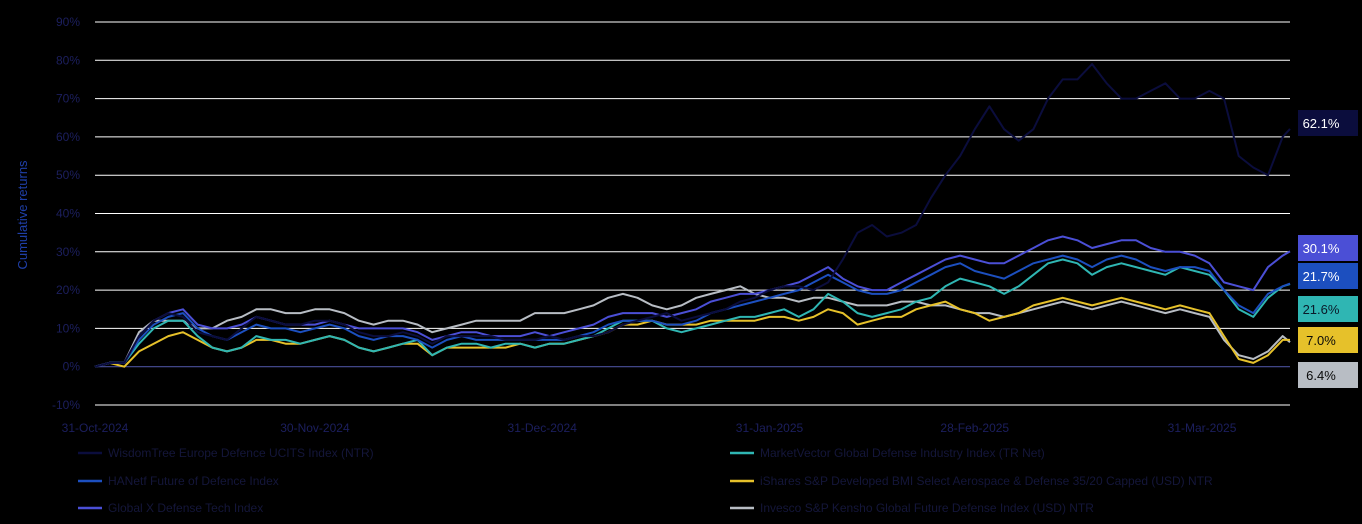 The image size is (1362, 524). I want to click on x-tick-label: 31-Dec-2024, so click(543, 428).